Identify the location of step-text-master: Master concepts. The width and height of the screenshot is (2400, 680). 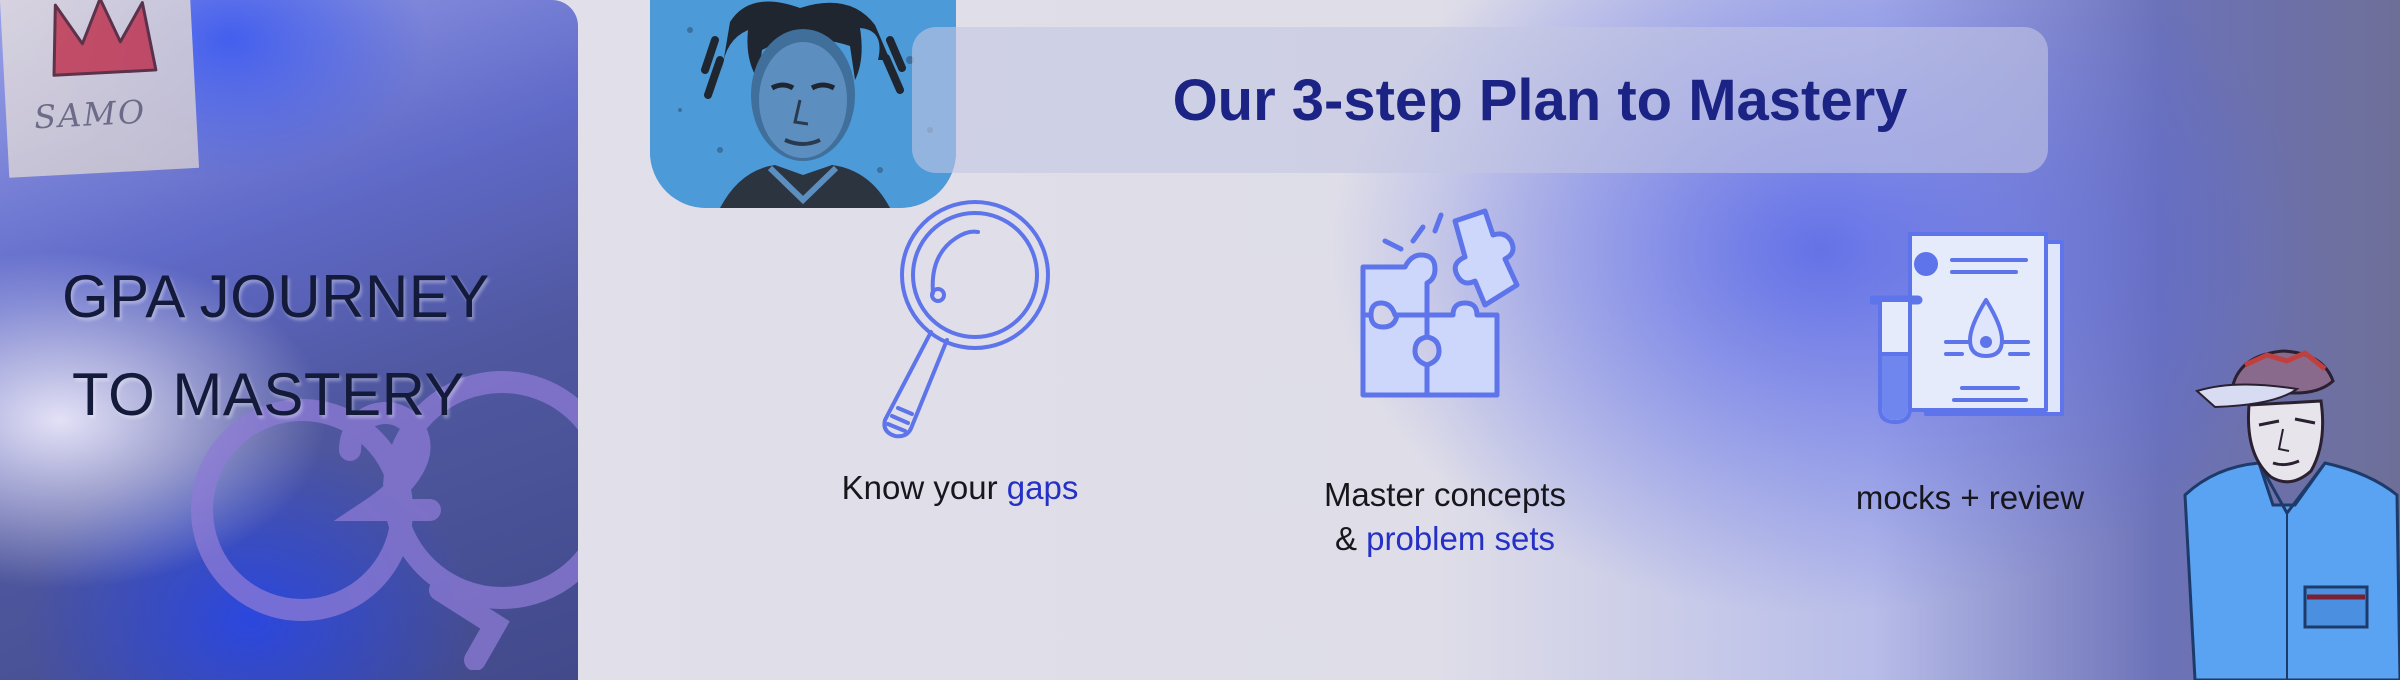
(1445, 494).